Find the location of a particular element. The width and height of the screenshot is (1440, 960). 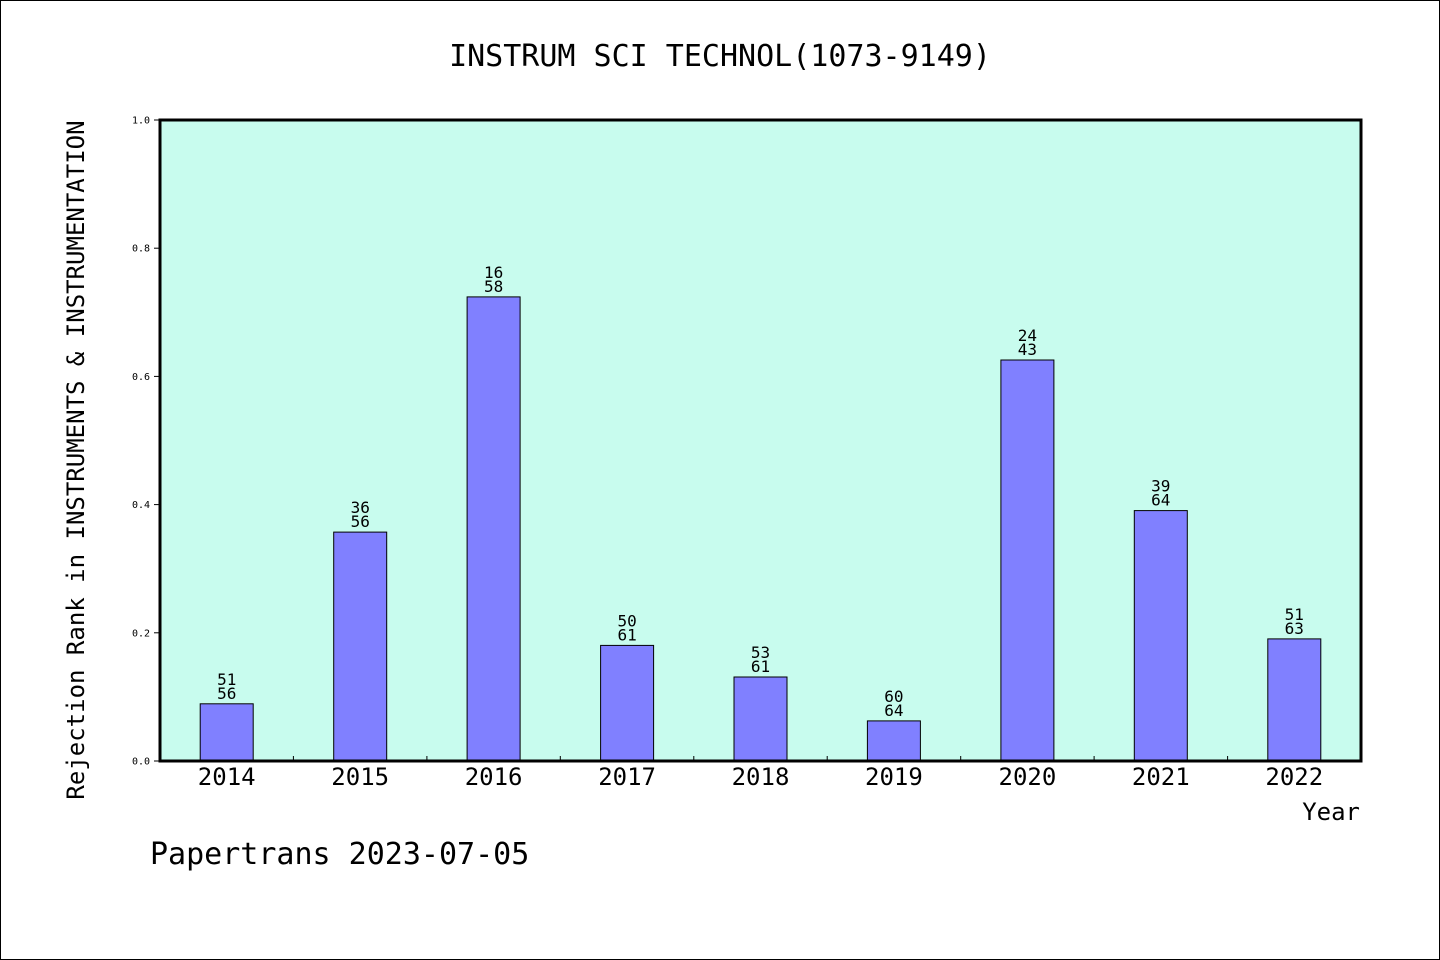

bar-2016 is located at coordinates (493, 529).